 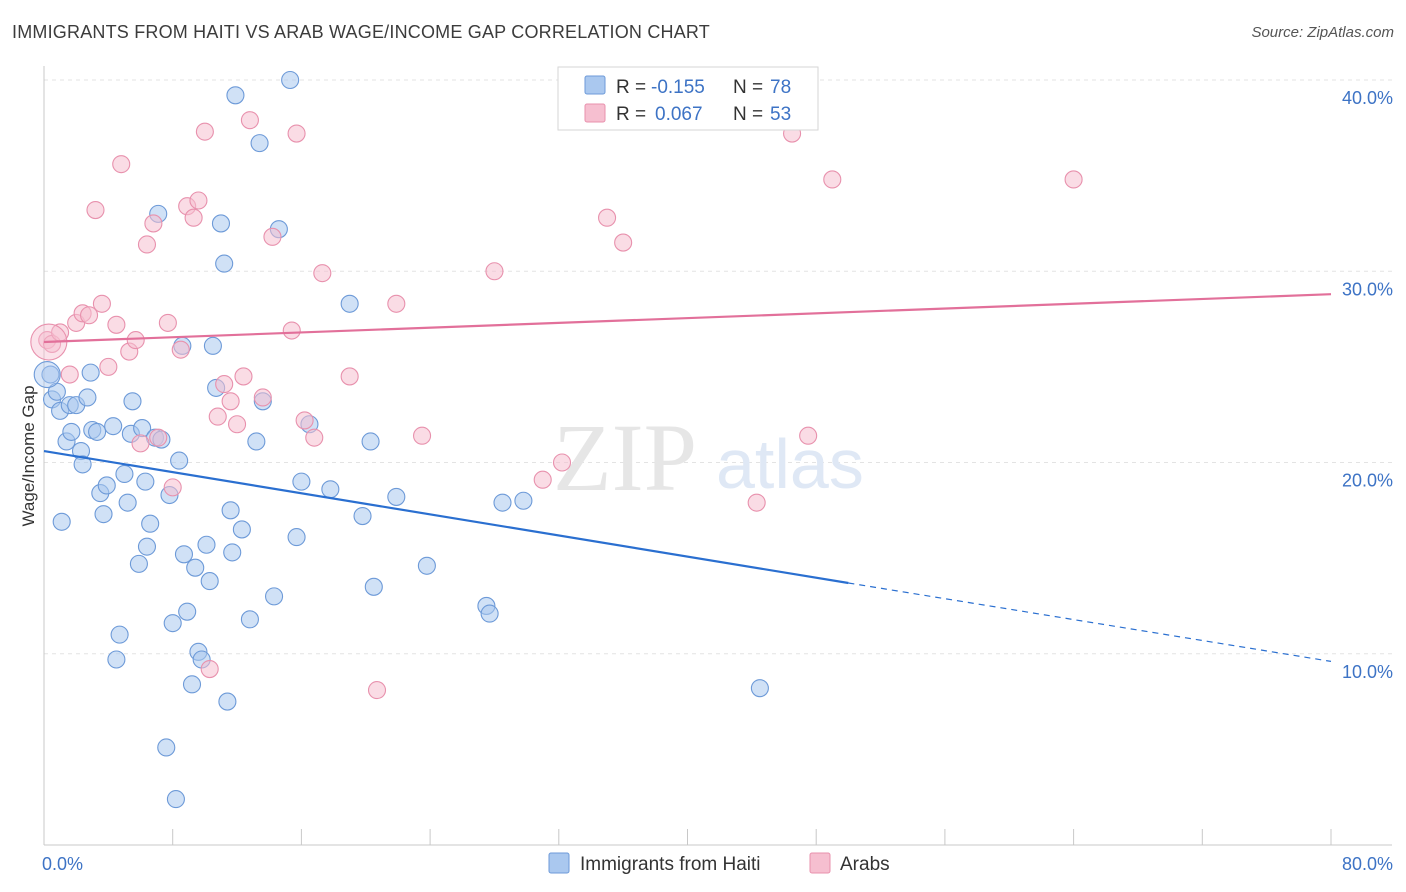 I want to click on bottom-legend-label-haiti: Immigrants from Haiti, so click(x=670, y=864).